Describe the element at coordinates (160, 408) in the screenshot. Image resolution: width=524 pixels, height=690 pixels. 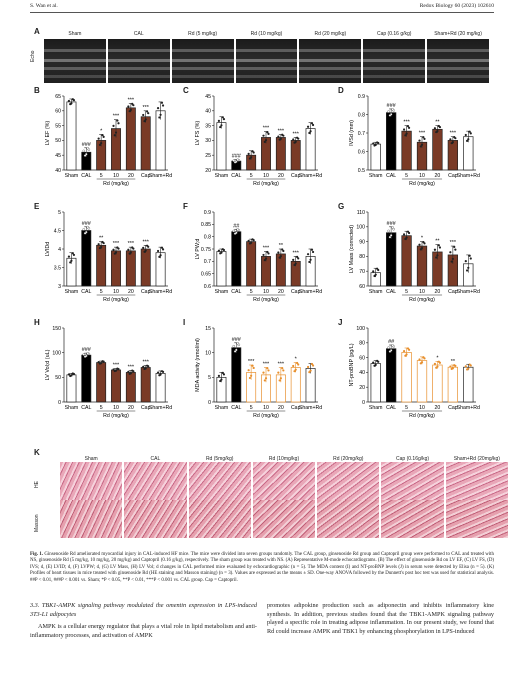
I see `x-tick-label: Sham+Rd` at that location.